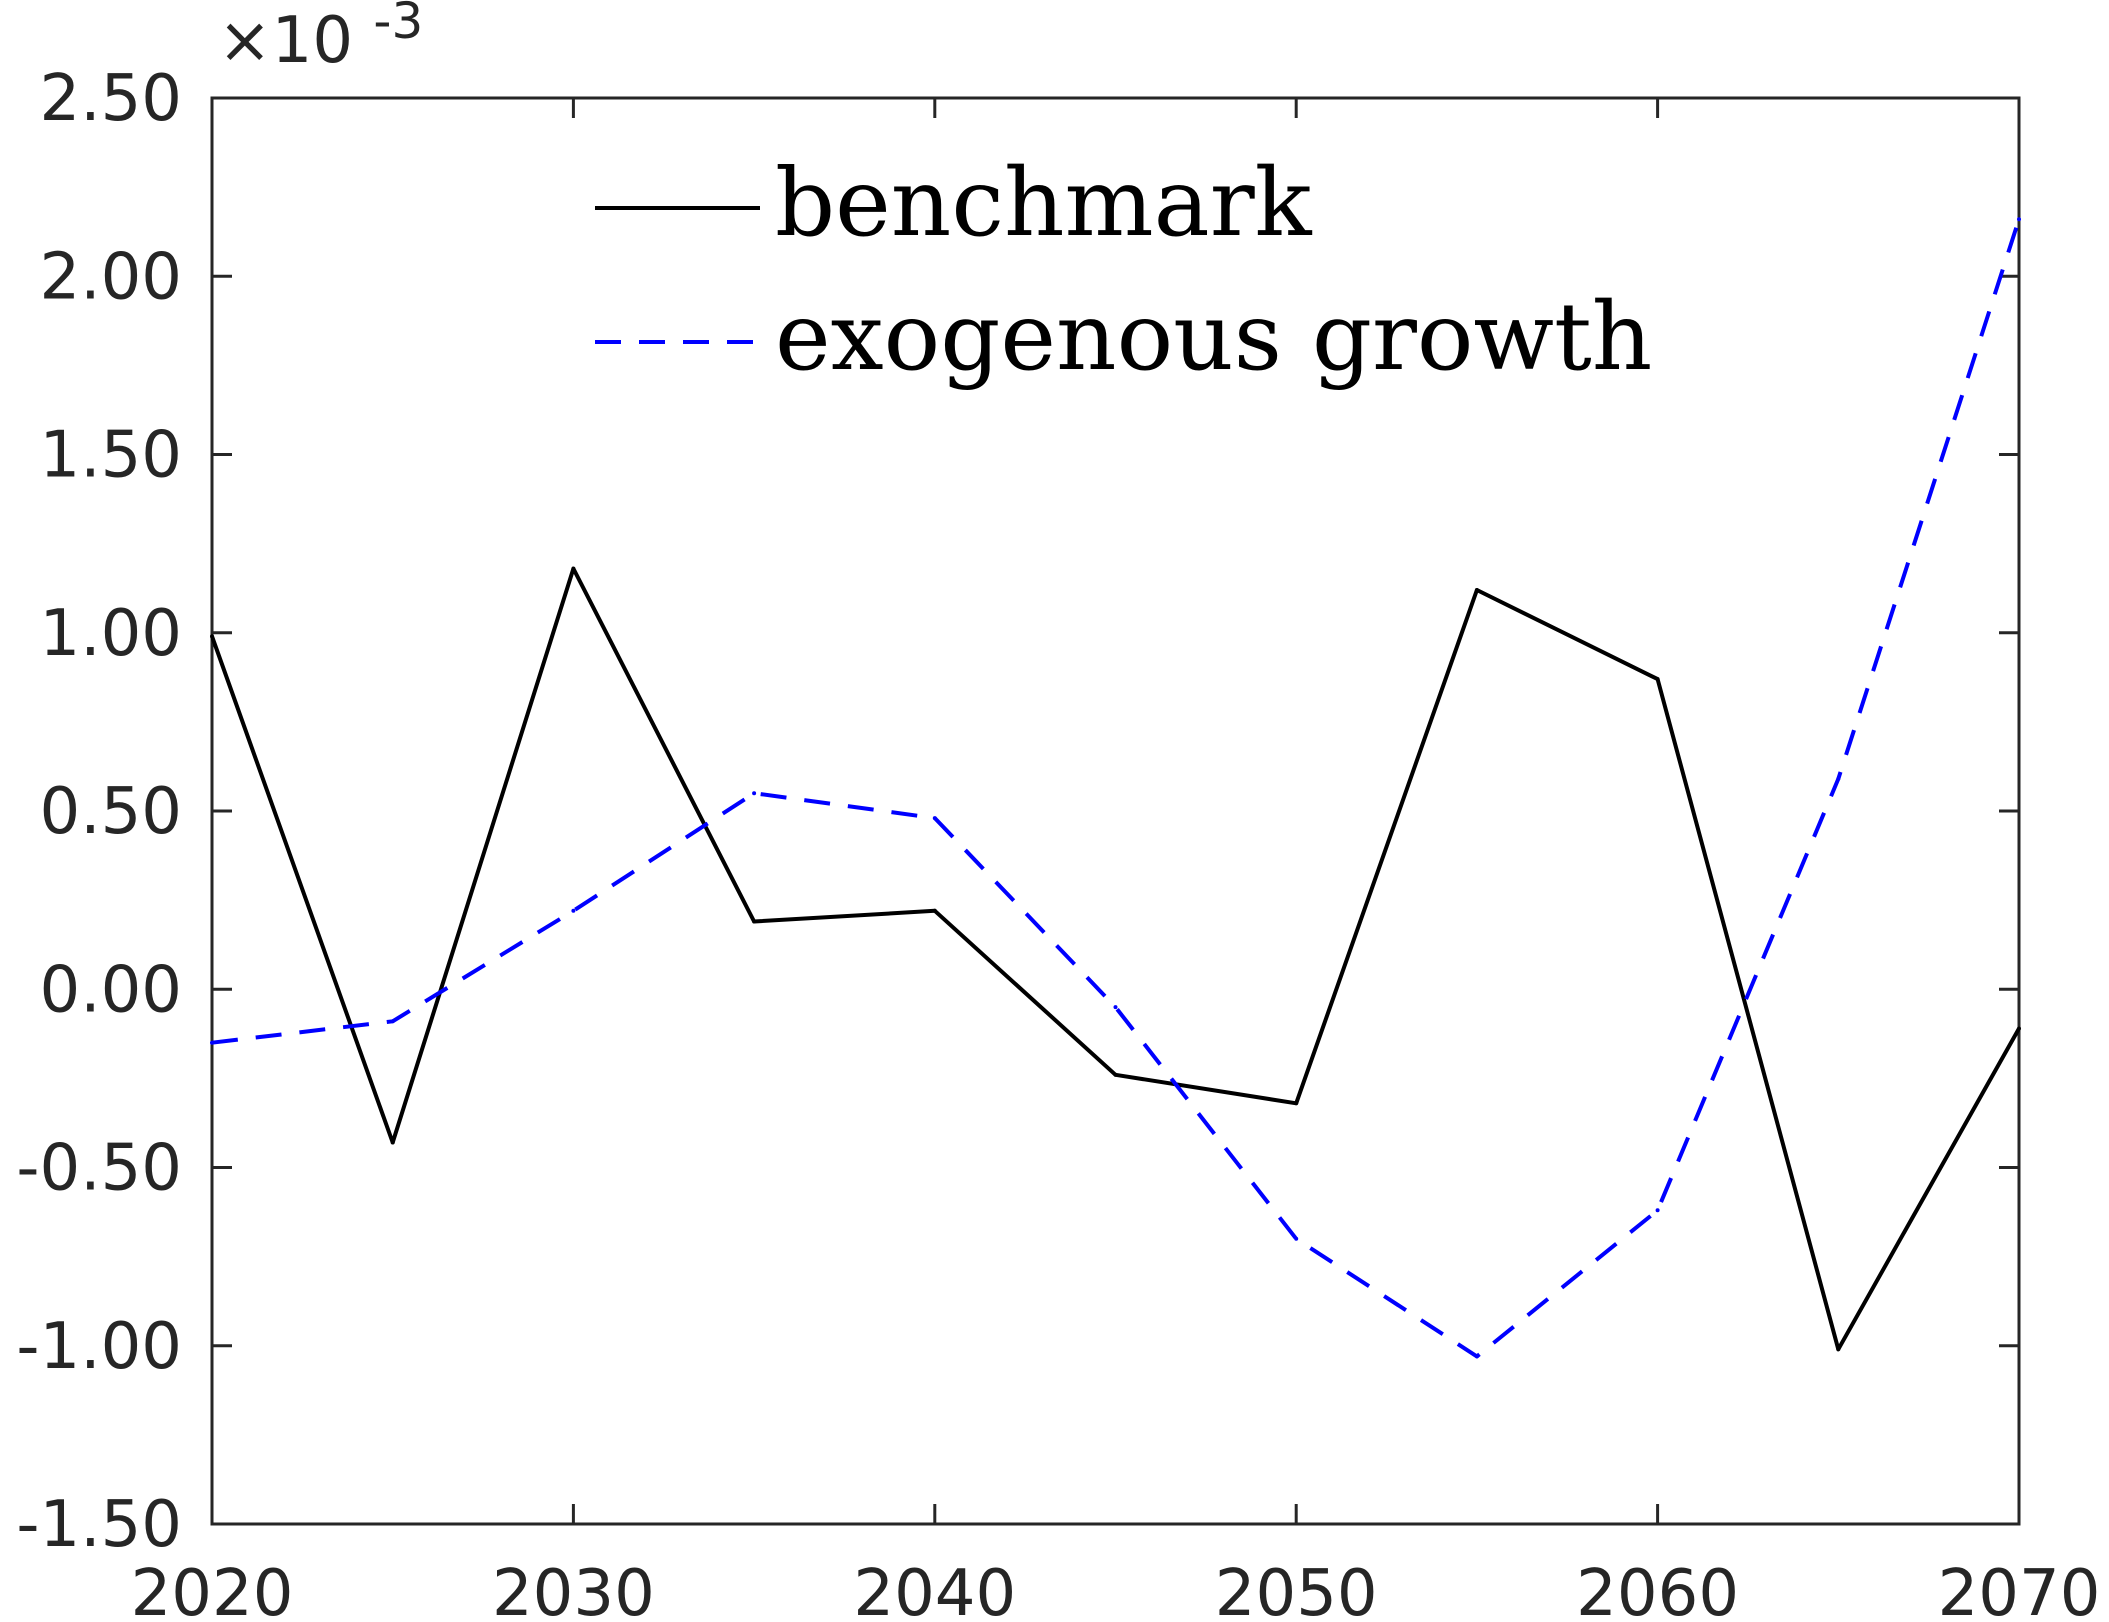  What do you see at coordinates (212, 1589) in the screenshot?
I see `x-tick-label: 2020` at bounding box center [212, 1589].